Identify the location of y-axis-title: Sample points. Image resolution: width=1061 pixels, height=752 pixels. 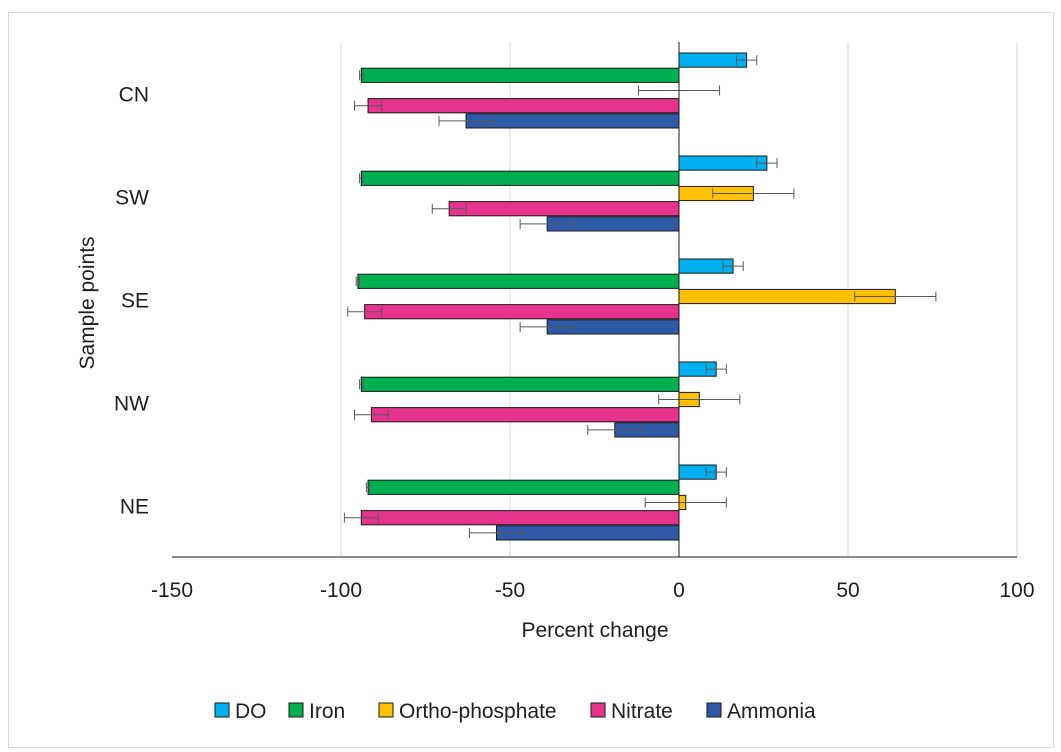
(87, 302).